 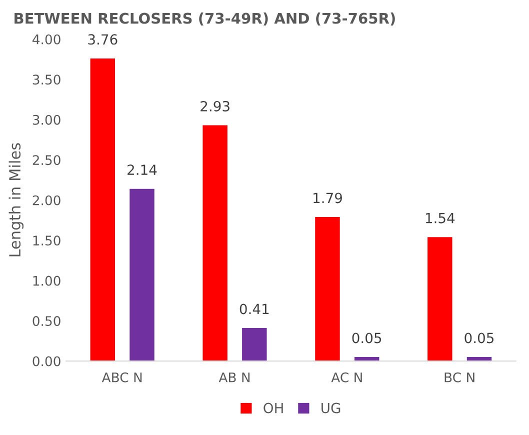 I want to click on legend-label: OH, so click(x=273, y=408).